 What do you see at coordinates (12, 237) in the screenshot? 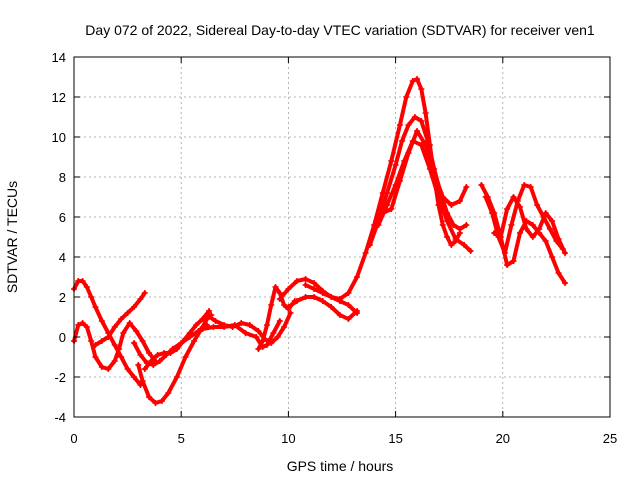
I see `y-axis-label: SDTVAR / TECUs` at bounding box center [12, 237].